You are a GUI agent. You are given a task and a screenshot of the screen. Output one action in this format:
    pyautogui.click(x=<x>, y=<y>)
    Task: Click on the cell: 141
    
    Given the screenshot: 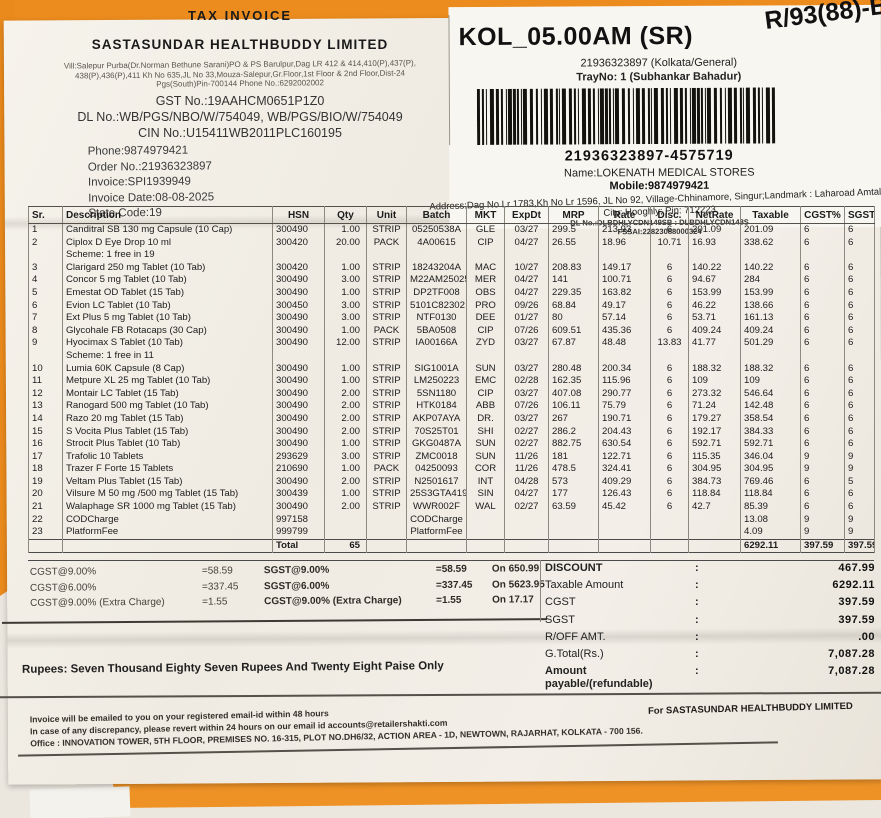 What is the action you would take?
    pyautogui.click(x=573, y=280)
    